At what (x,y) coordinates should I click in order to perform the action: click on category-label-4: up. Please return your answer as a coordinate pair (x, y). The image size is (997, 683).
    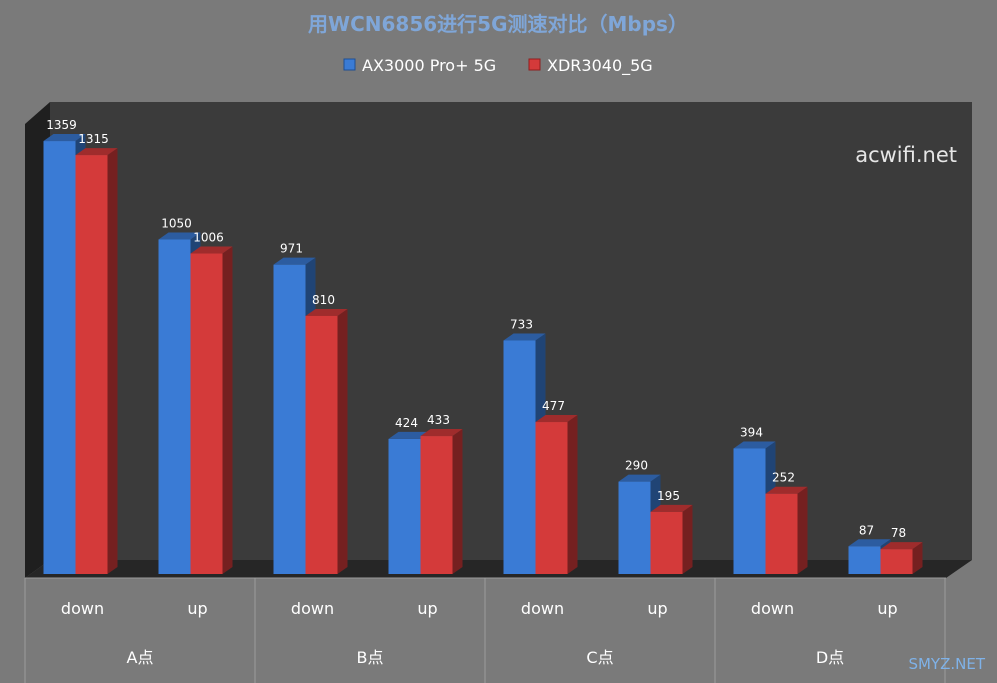
    Looking at the image, I should click on (427, 608).